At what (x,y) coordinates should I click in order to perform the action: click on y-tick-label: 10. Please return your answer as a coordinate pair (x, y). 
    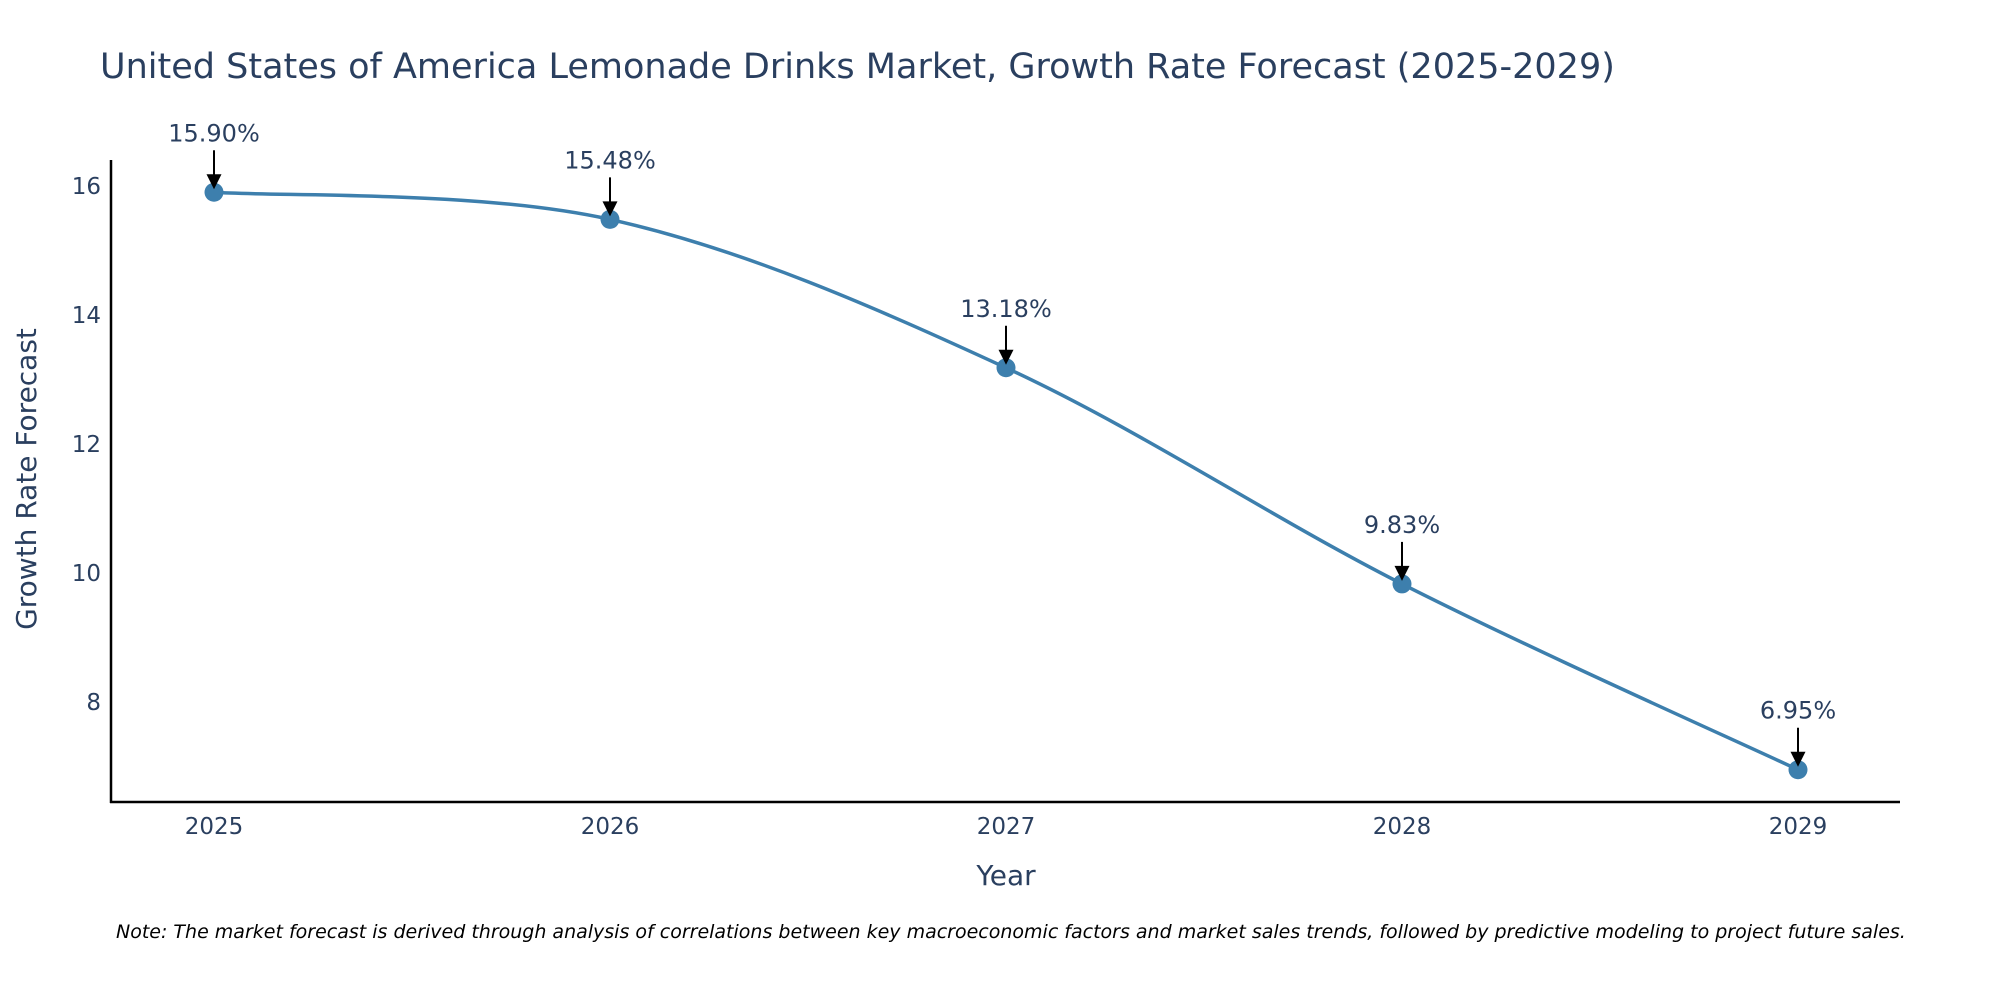
    Looking at the image, I should click on (86, 574).